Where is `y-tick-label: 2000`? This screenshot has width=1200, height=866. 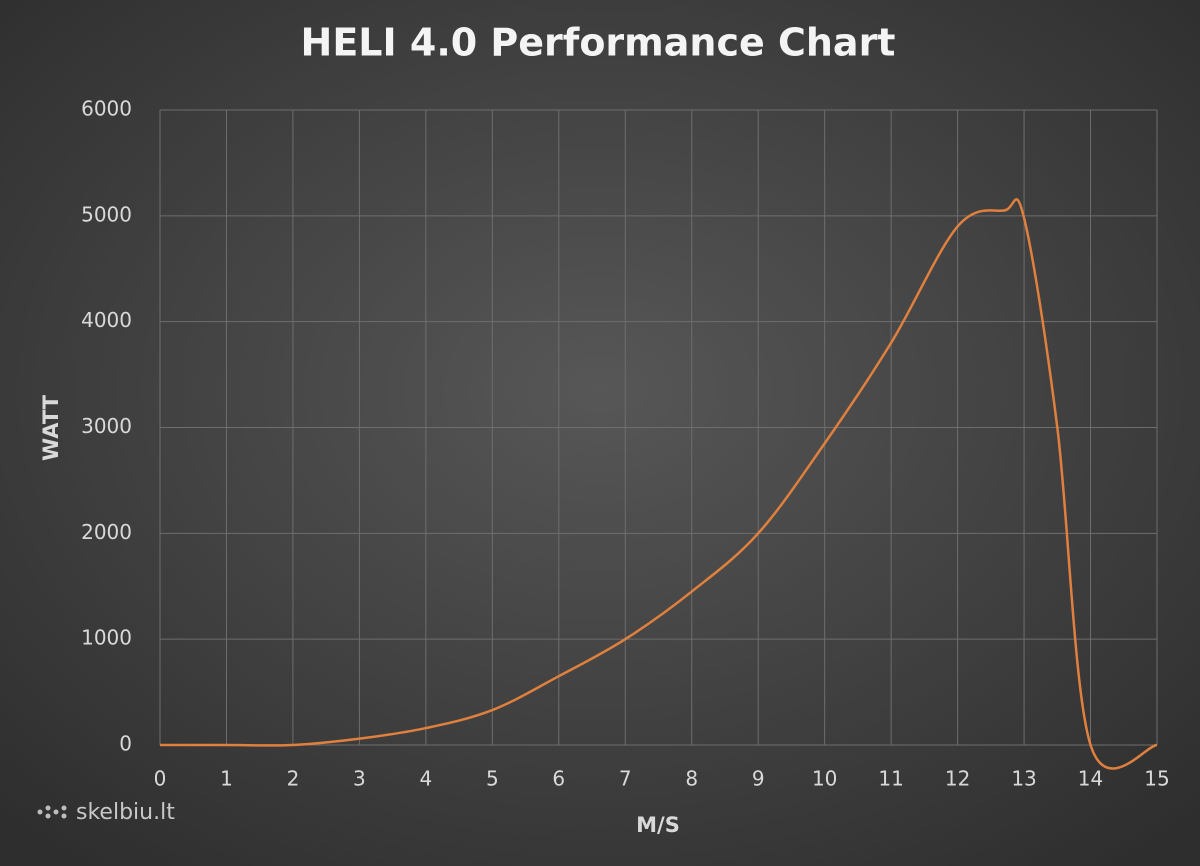
y-tick-label: 2000 is located at coordinates (106, 532).